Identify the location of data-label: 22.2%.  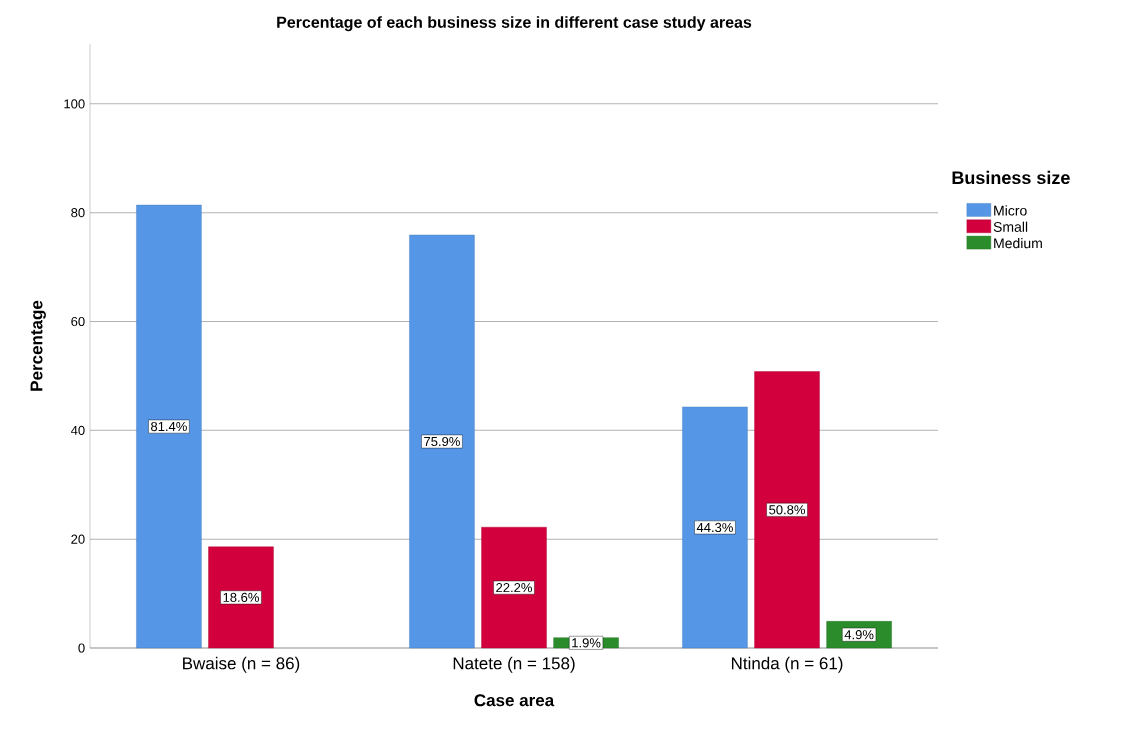
(514, 588).